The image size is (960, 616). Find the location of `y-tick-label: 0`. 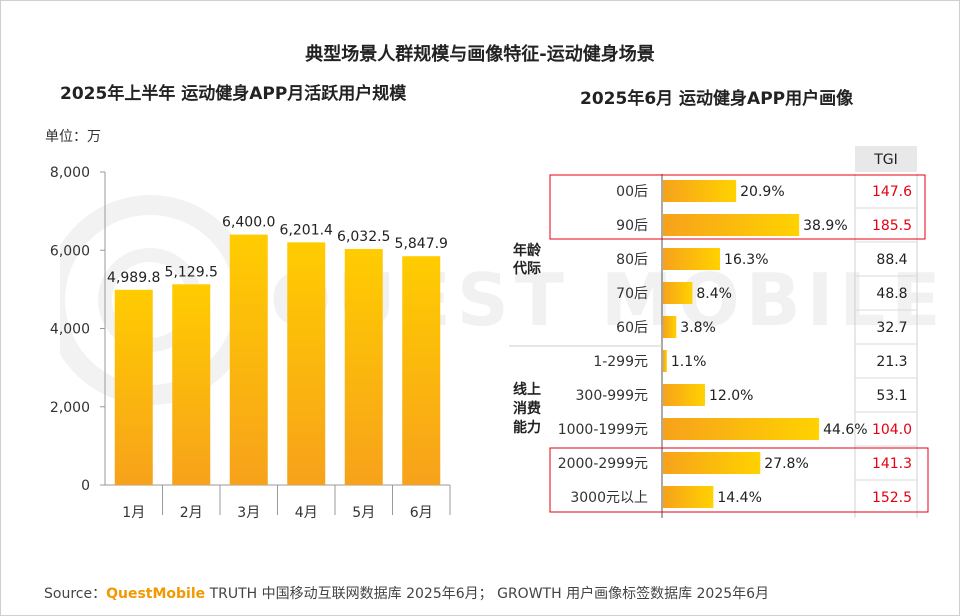

y-tick-label: 0 is located at coordinates (85, 486).